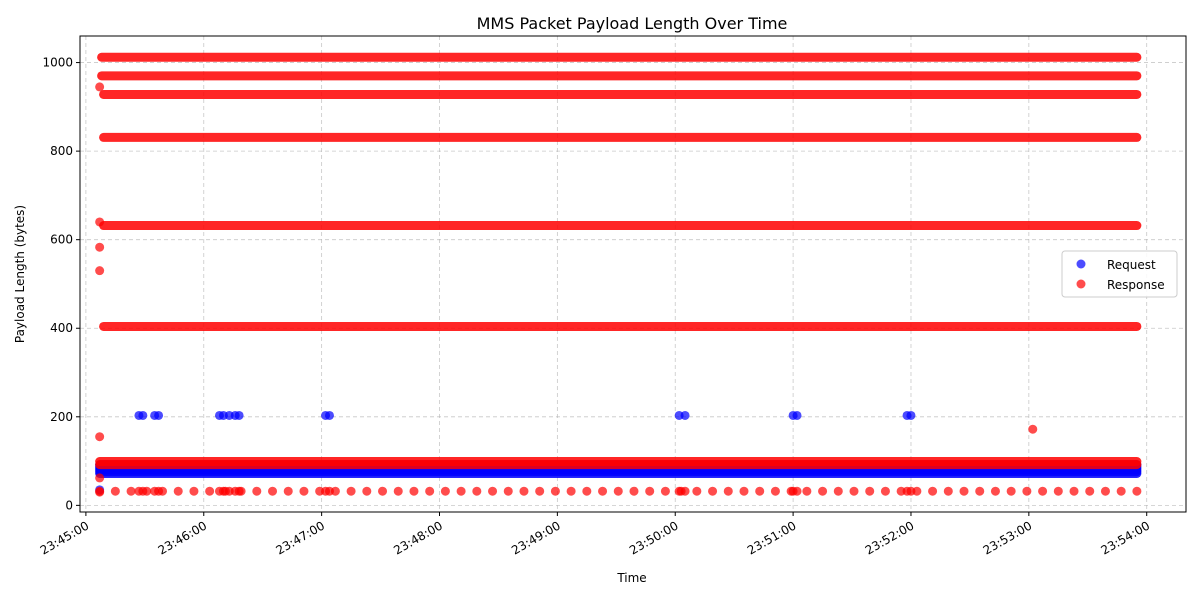  What do you see at coordinates (61, 328) in the screenshot?
I see `y-tick-label: 400` at bounding box center [61, 328].